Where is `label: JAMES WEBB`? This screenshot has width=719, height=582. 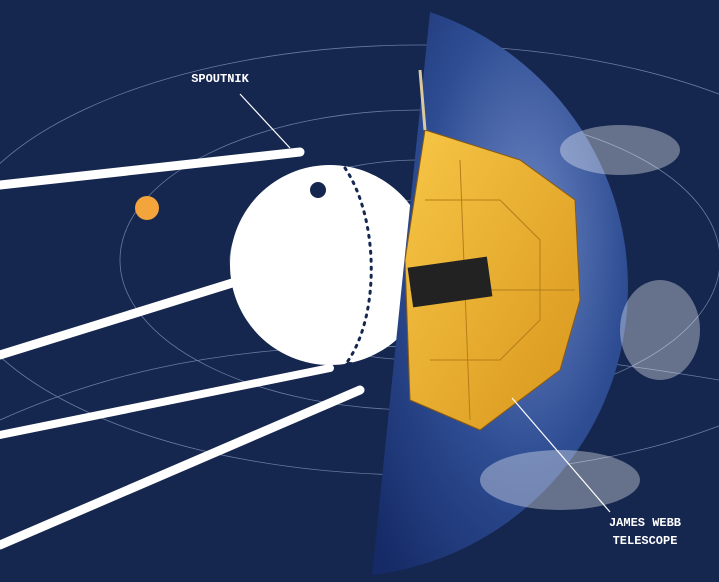 label: JAMES WEBB is located at coordinates (645, 523).